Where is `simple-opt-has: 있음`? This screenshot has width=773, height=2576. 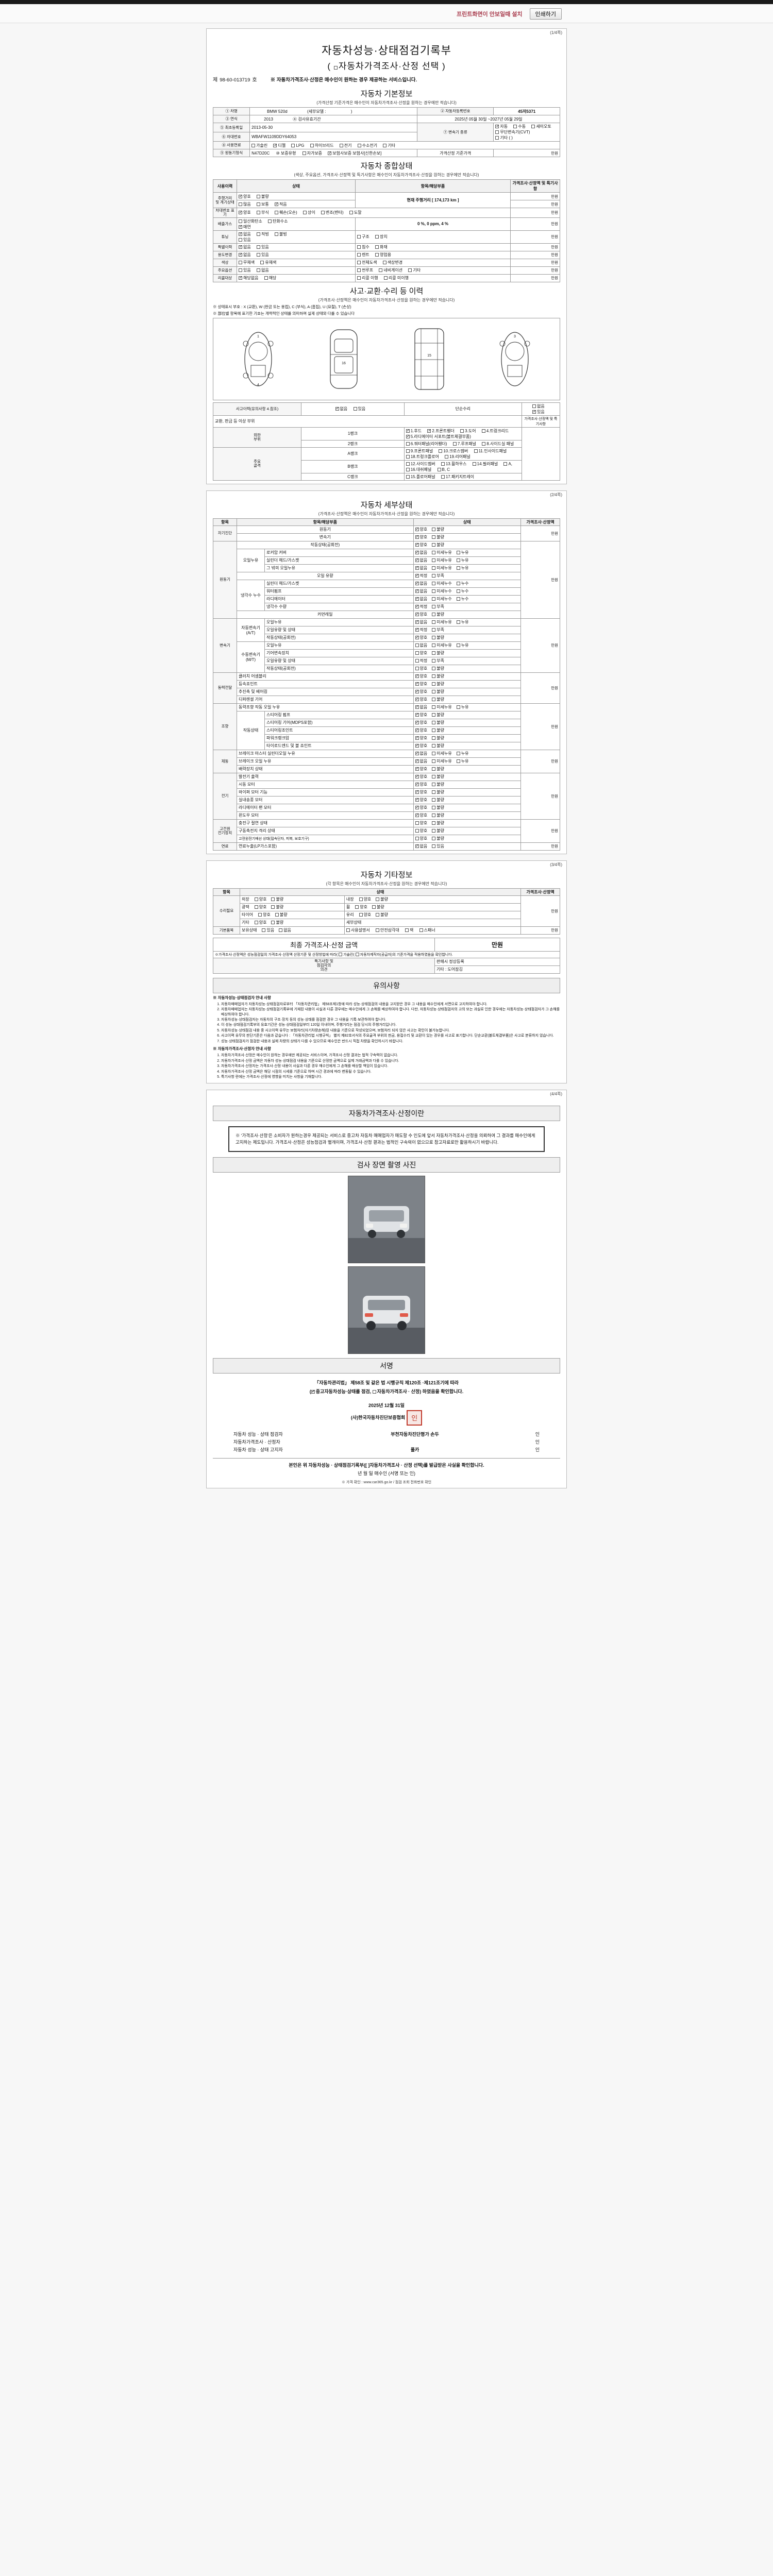
simple-opt-has: 있음 is located at coordinates (538, 412).